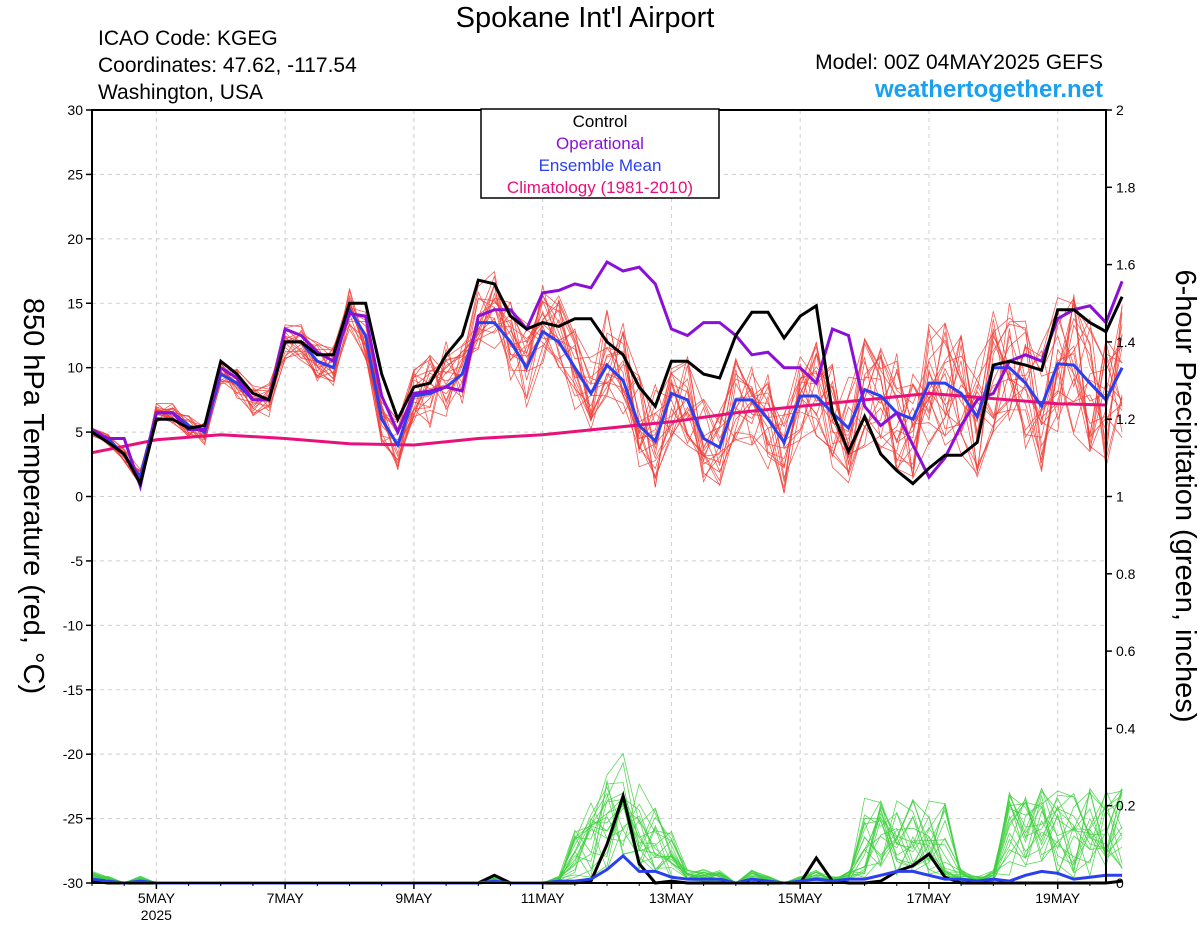 Image resolution: width=1200 pixels, height=927 pixels. Describe the element at coordinates (75, 239) in the screenshot. I see `y-tick-label: 20` at that location.